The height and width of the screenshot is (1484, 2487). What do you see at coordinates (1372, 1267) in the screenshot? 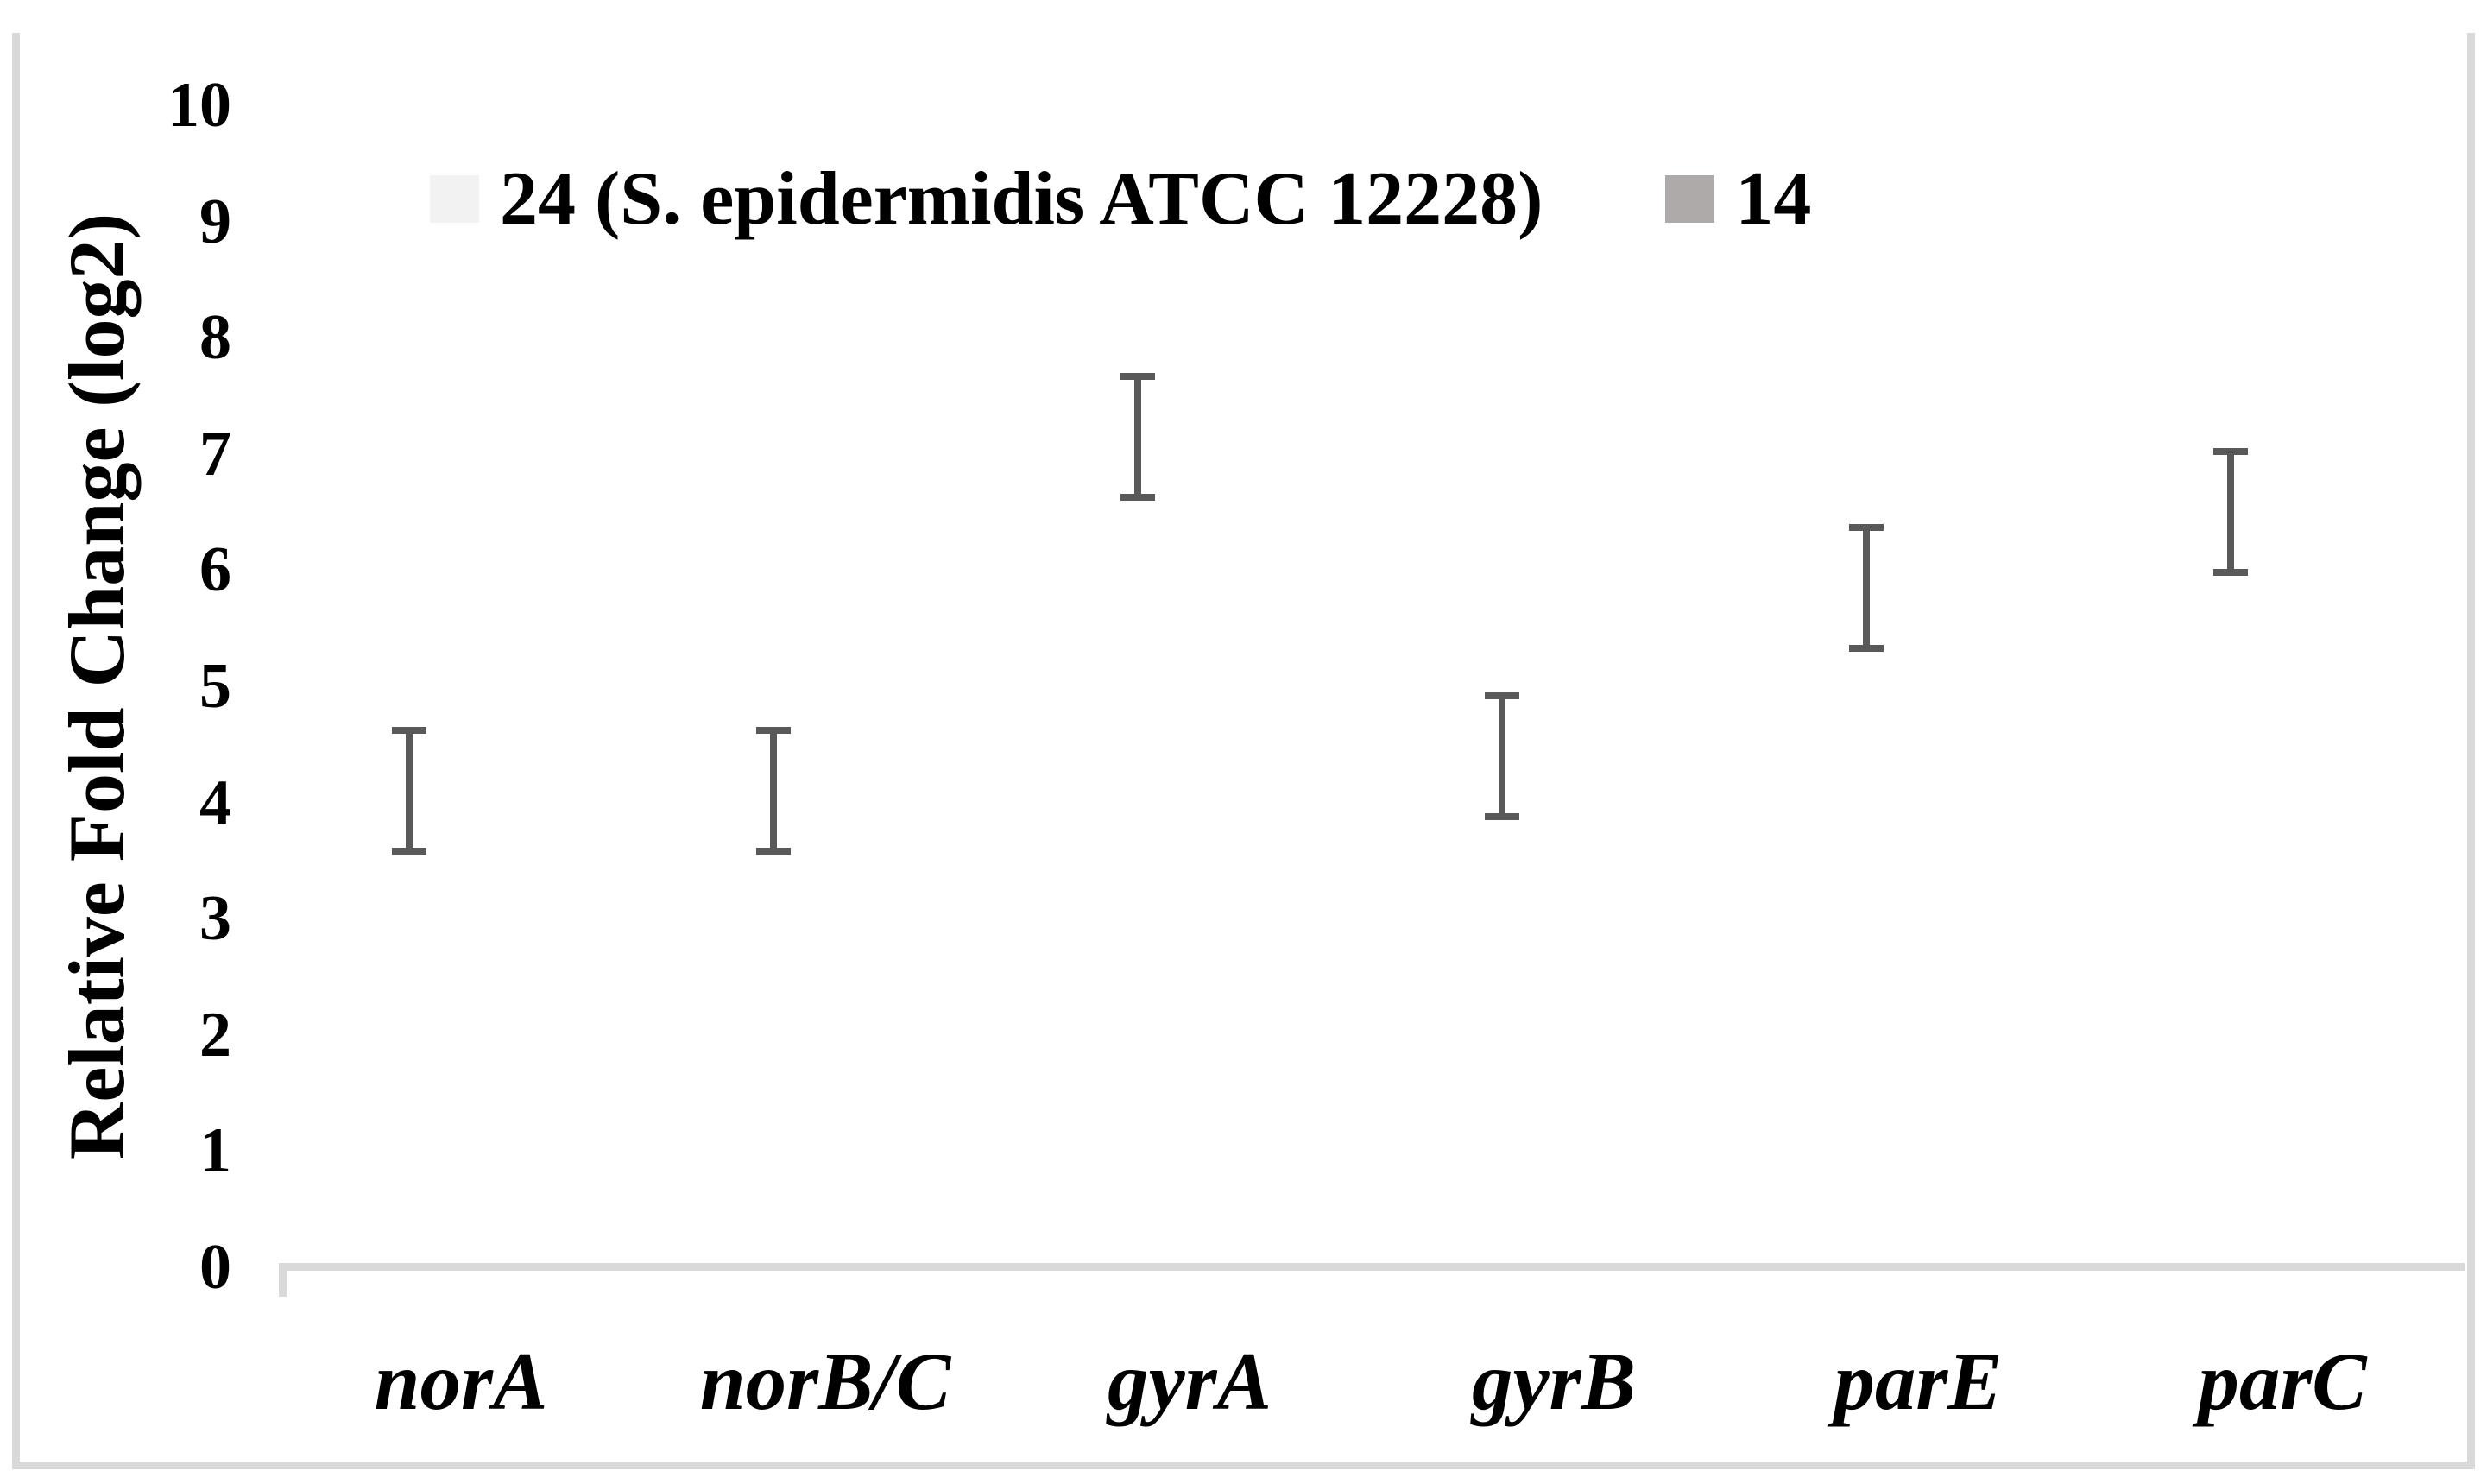
I see `x-axis-line` at bounding box center [1372, 1267].